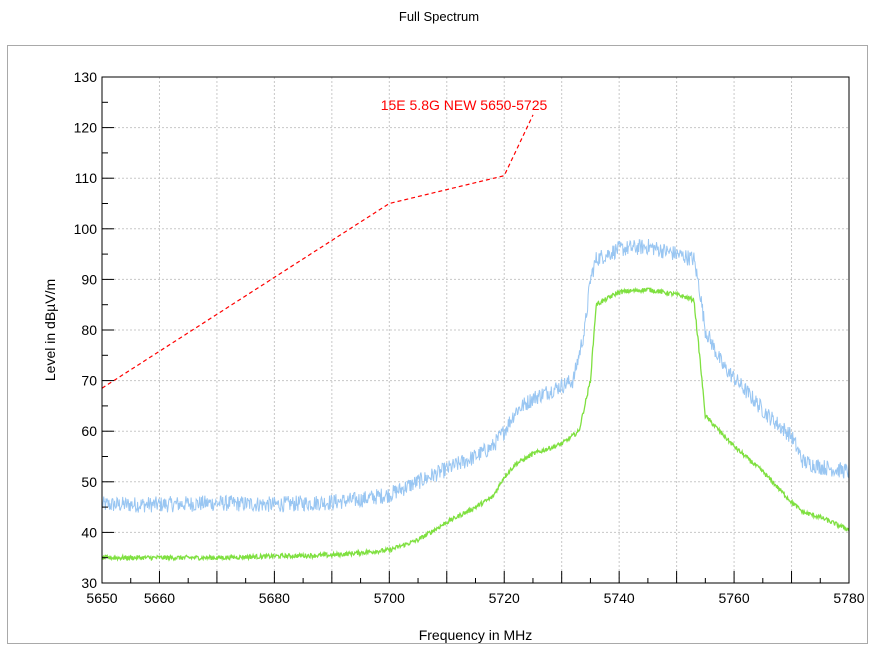  Describe the element at coordinates (848, 598) in the screenshot. I see `x-tick-label: 5780` at that location.